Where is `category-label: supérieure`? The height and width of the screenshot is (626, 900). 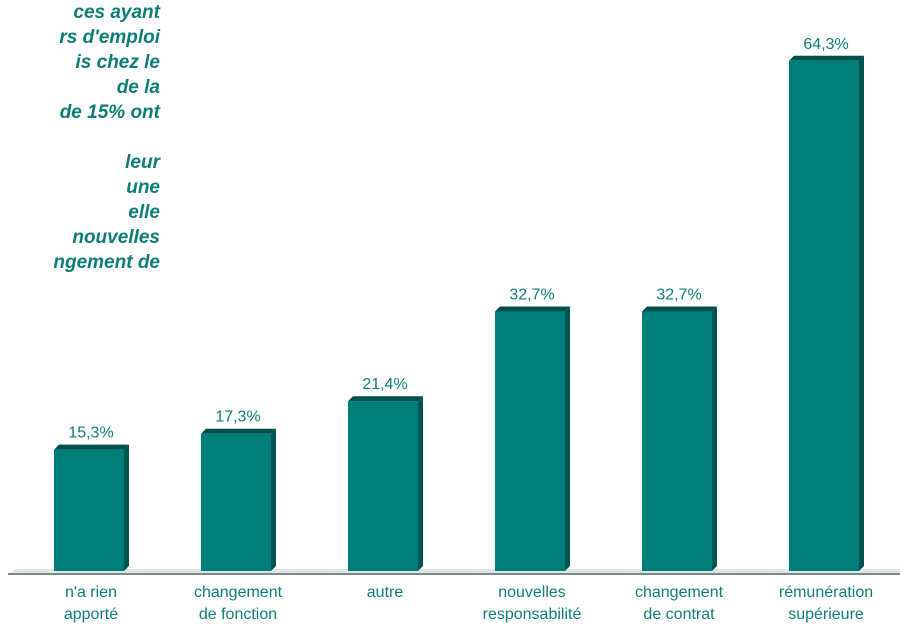 category-label: supérieure is located at coordinates (826, 614).